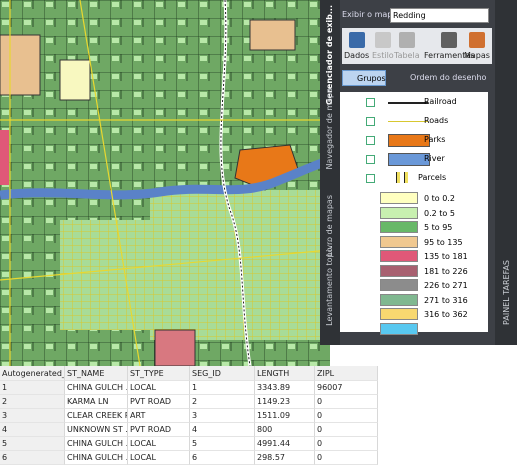  I want to click on legend-label: 181 to 226, so click(446, 271).